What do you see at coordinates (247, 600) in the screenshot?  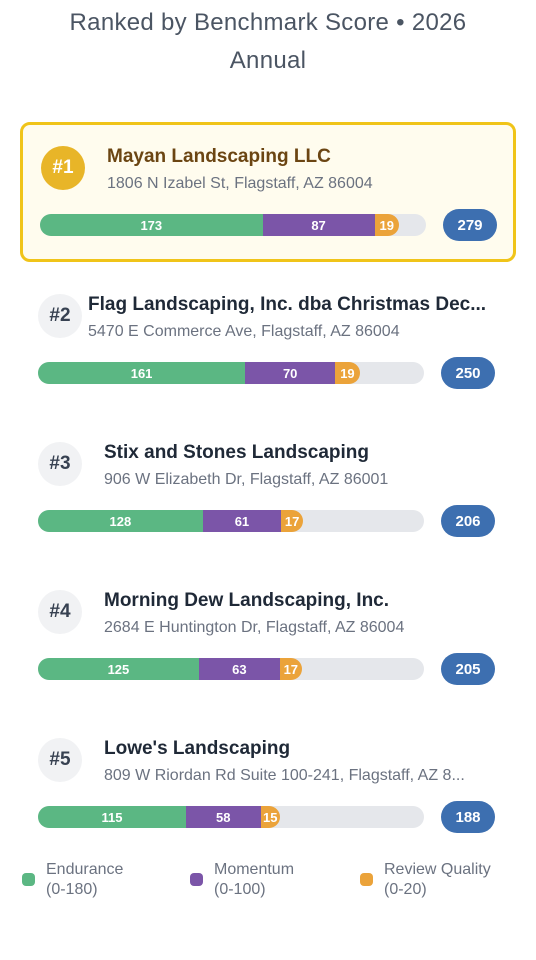 I see `business-name: Morning Dew Landscaping, Inc.` at bounding box center [247, 600].